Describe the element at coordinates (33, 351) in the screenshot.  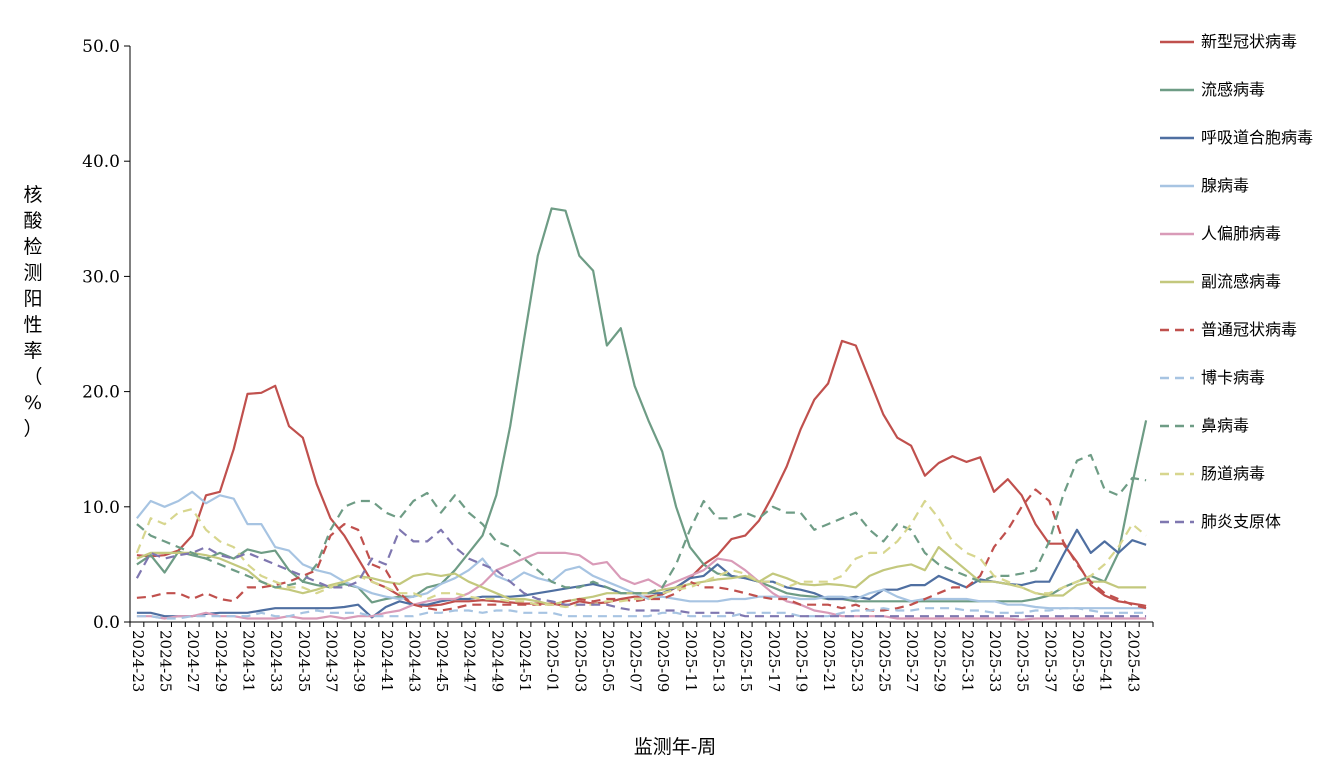
I see `y-axis-title-char: 率` at that location.